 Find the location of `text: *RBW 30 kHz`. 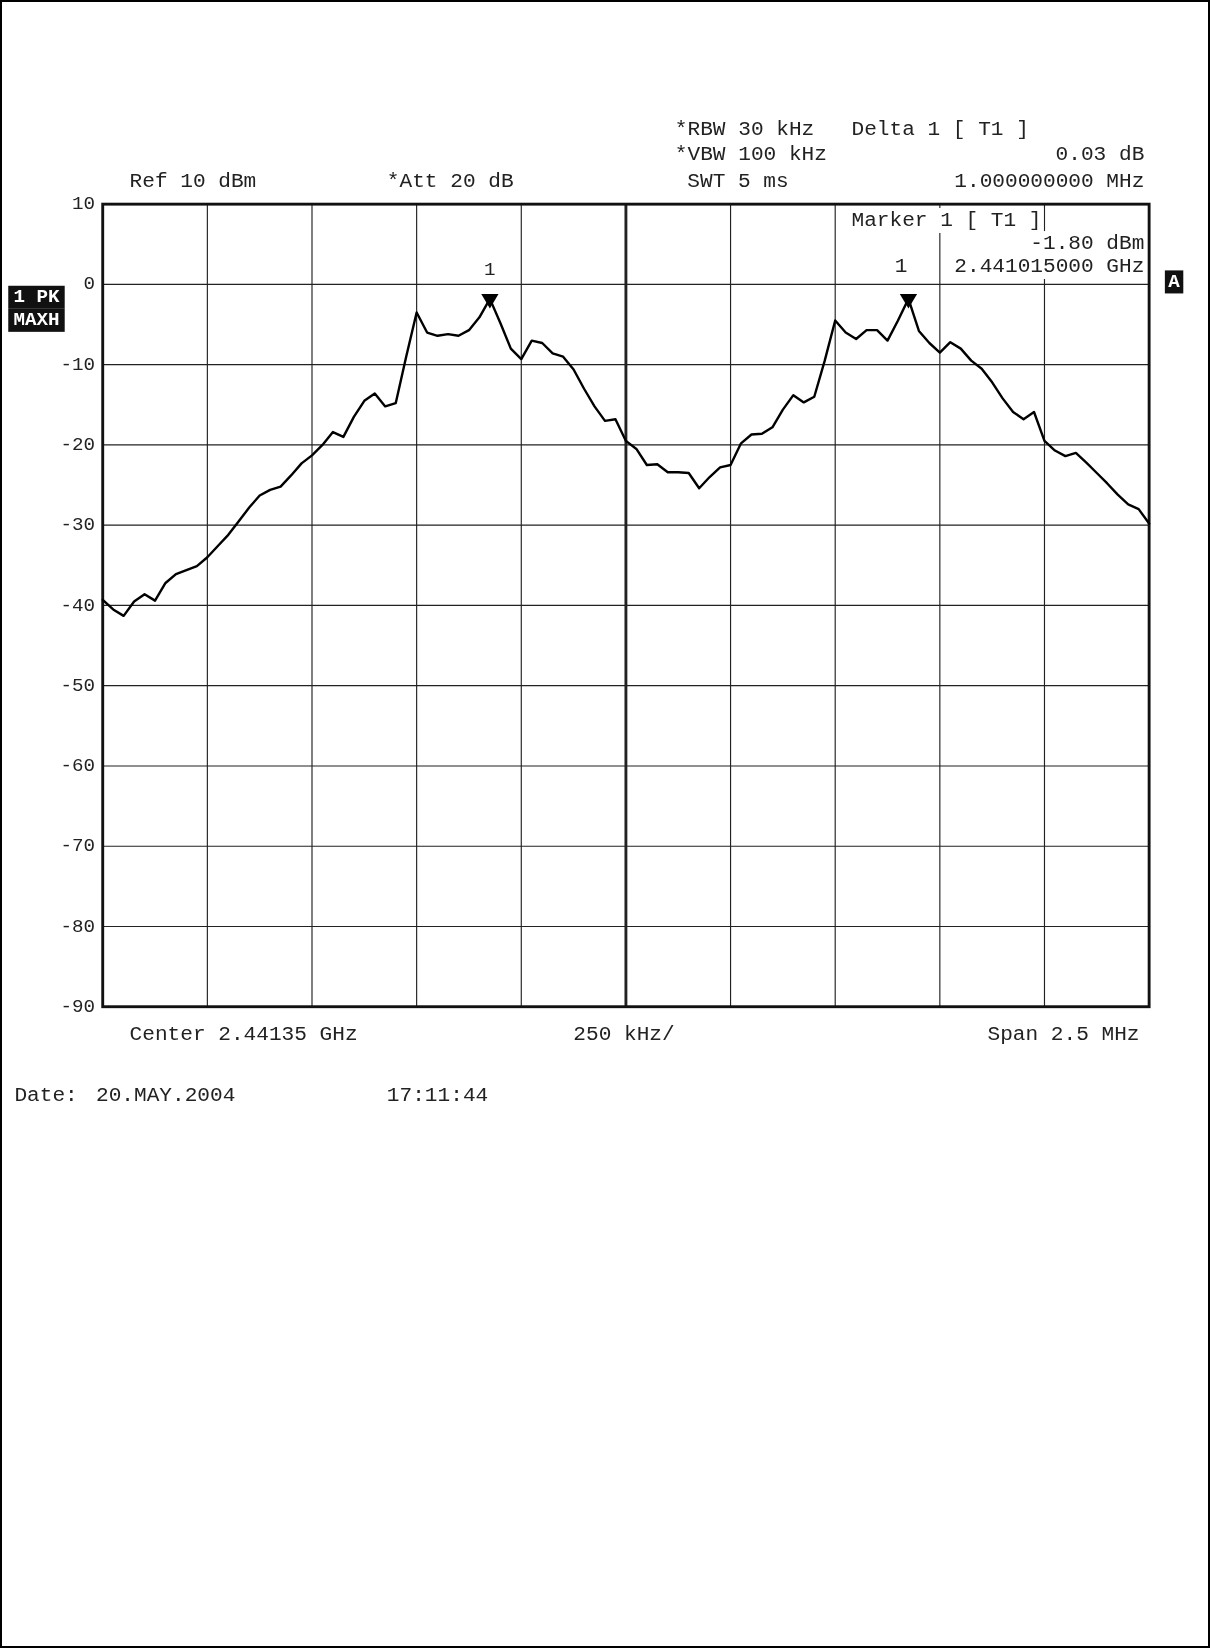

text: *RBW 30 kHz is located at coordinates (744, 128).